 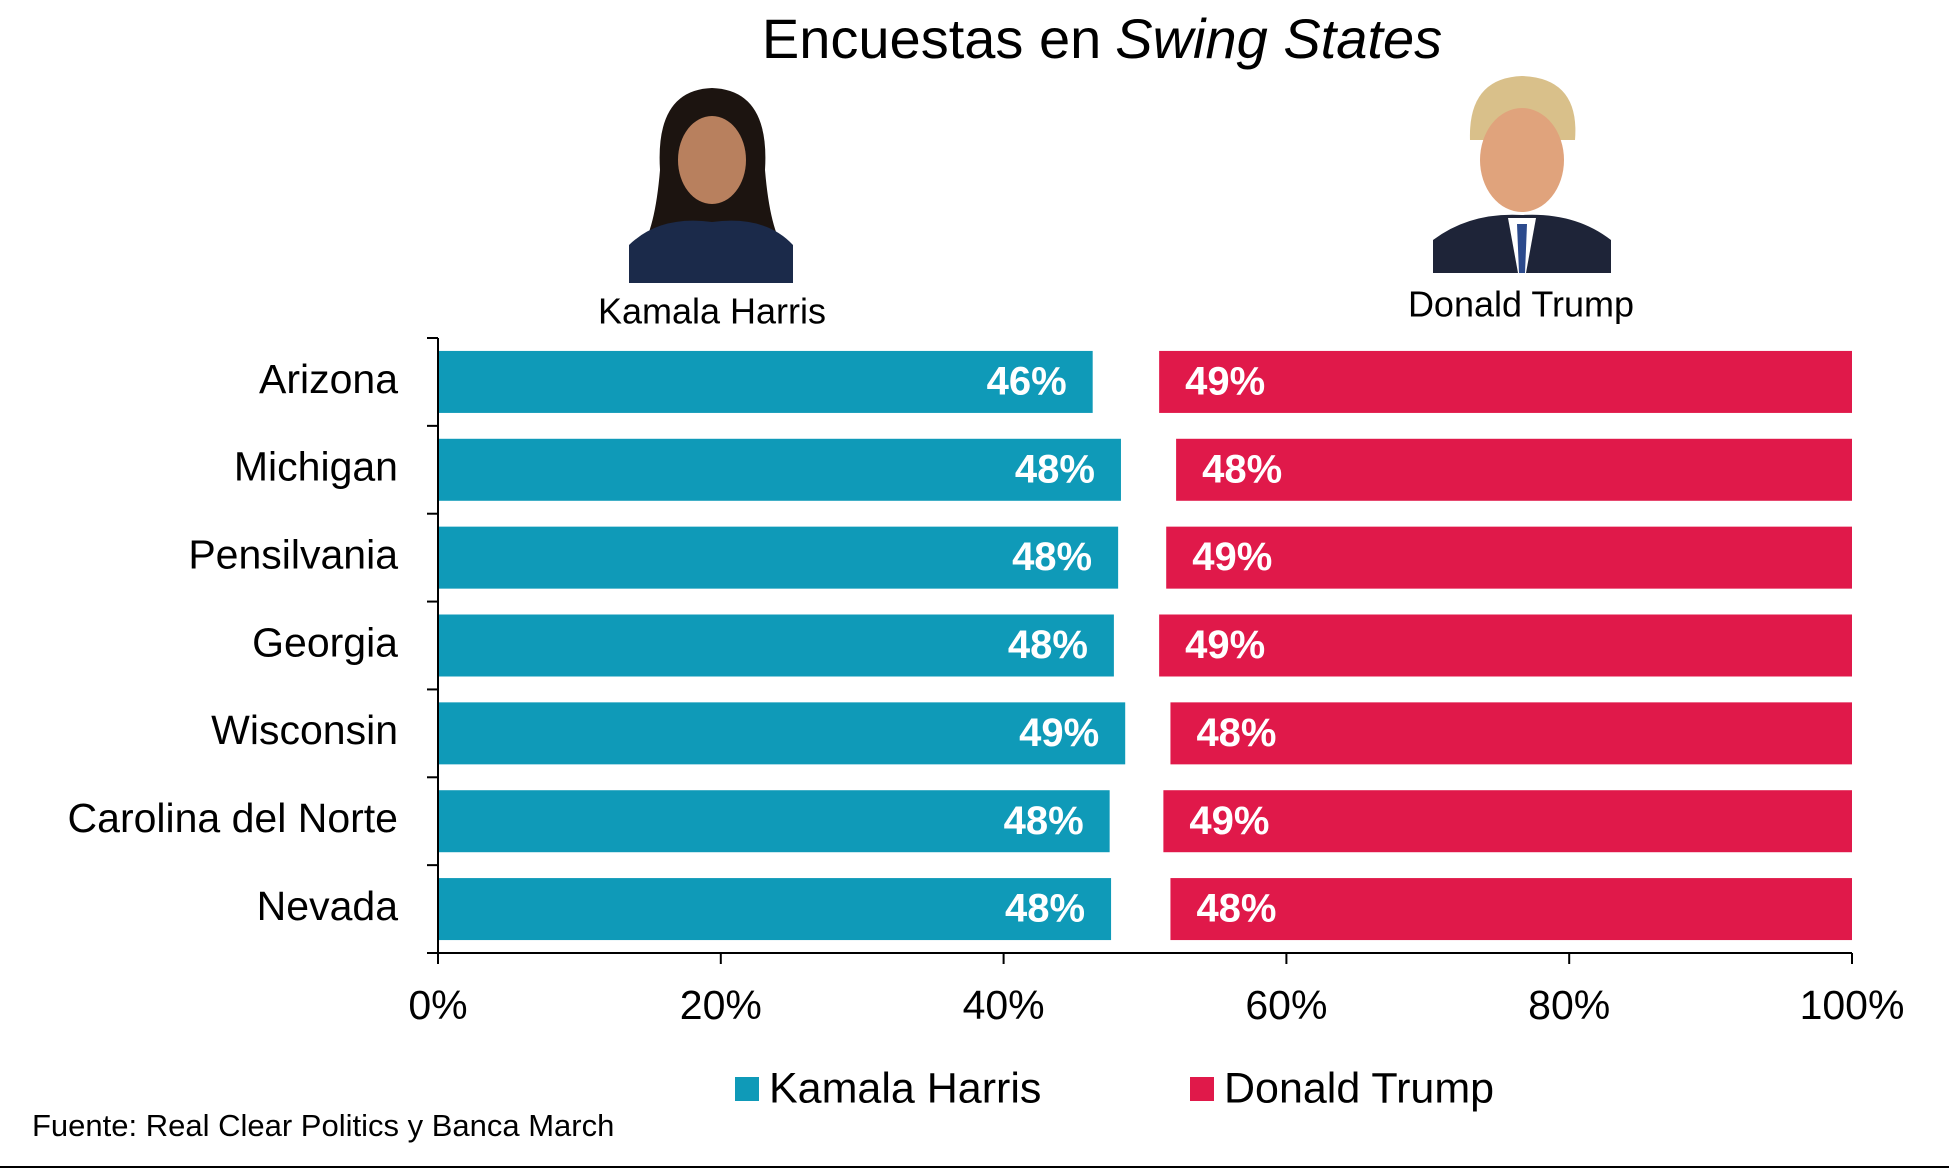 I want to click on value-label: 46%, so click(x=1027, y=381).